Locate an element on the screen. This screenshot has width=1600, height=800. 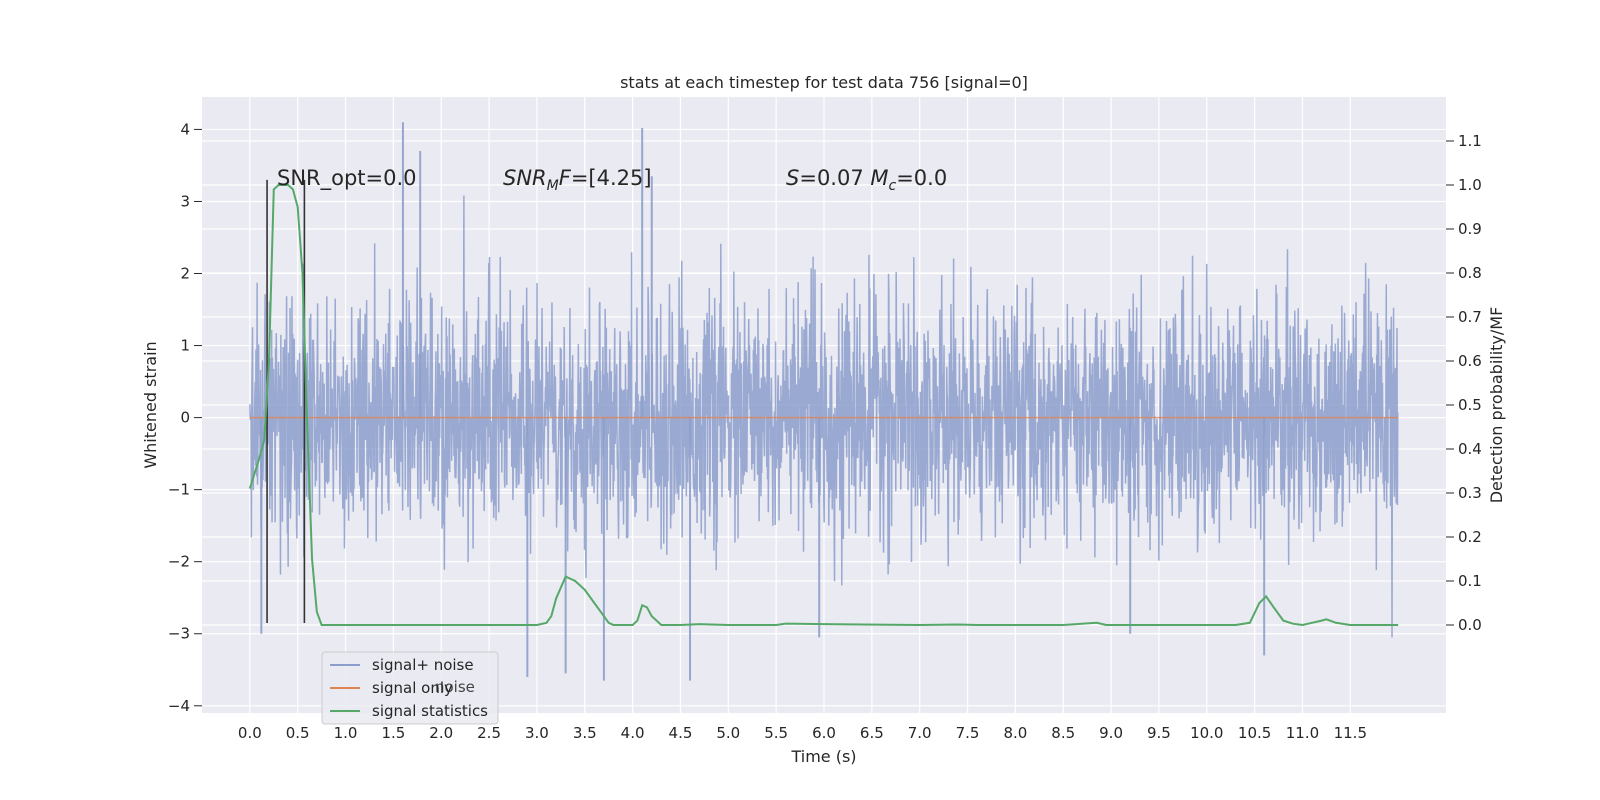
annotation-mc-symbol: M is located at coordinates (879, 178).